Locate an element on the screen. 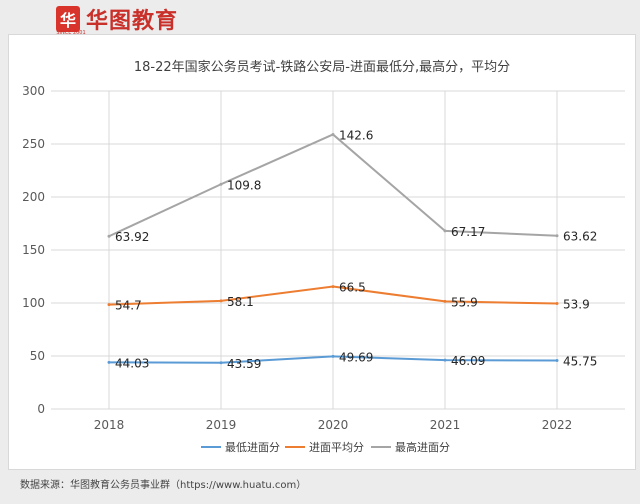 Image resolution: width=640 pixels, height=504 pixels. data-source-note: 数据来源：华图教育公务员事业群（https://www.huatu.com） is located at coordinates (163, 485).